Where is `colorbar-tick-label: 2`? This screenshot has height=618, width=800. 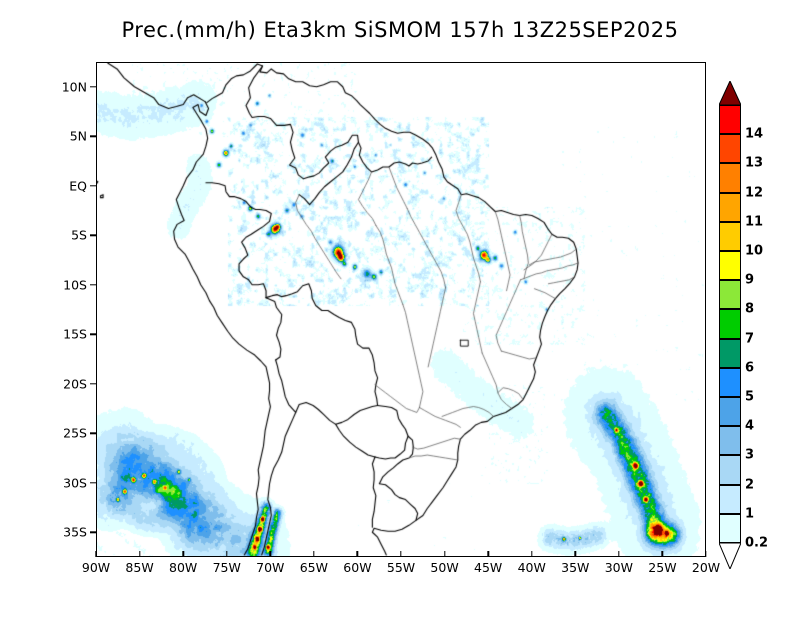 colorbar-tick-label: 2 is located at coordinates (750, 485).